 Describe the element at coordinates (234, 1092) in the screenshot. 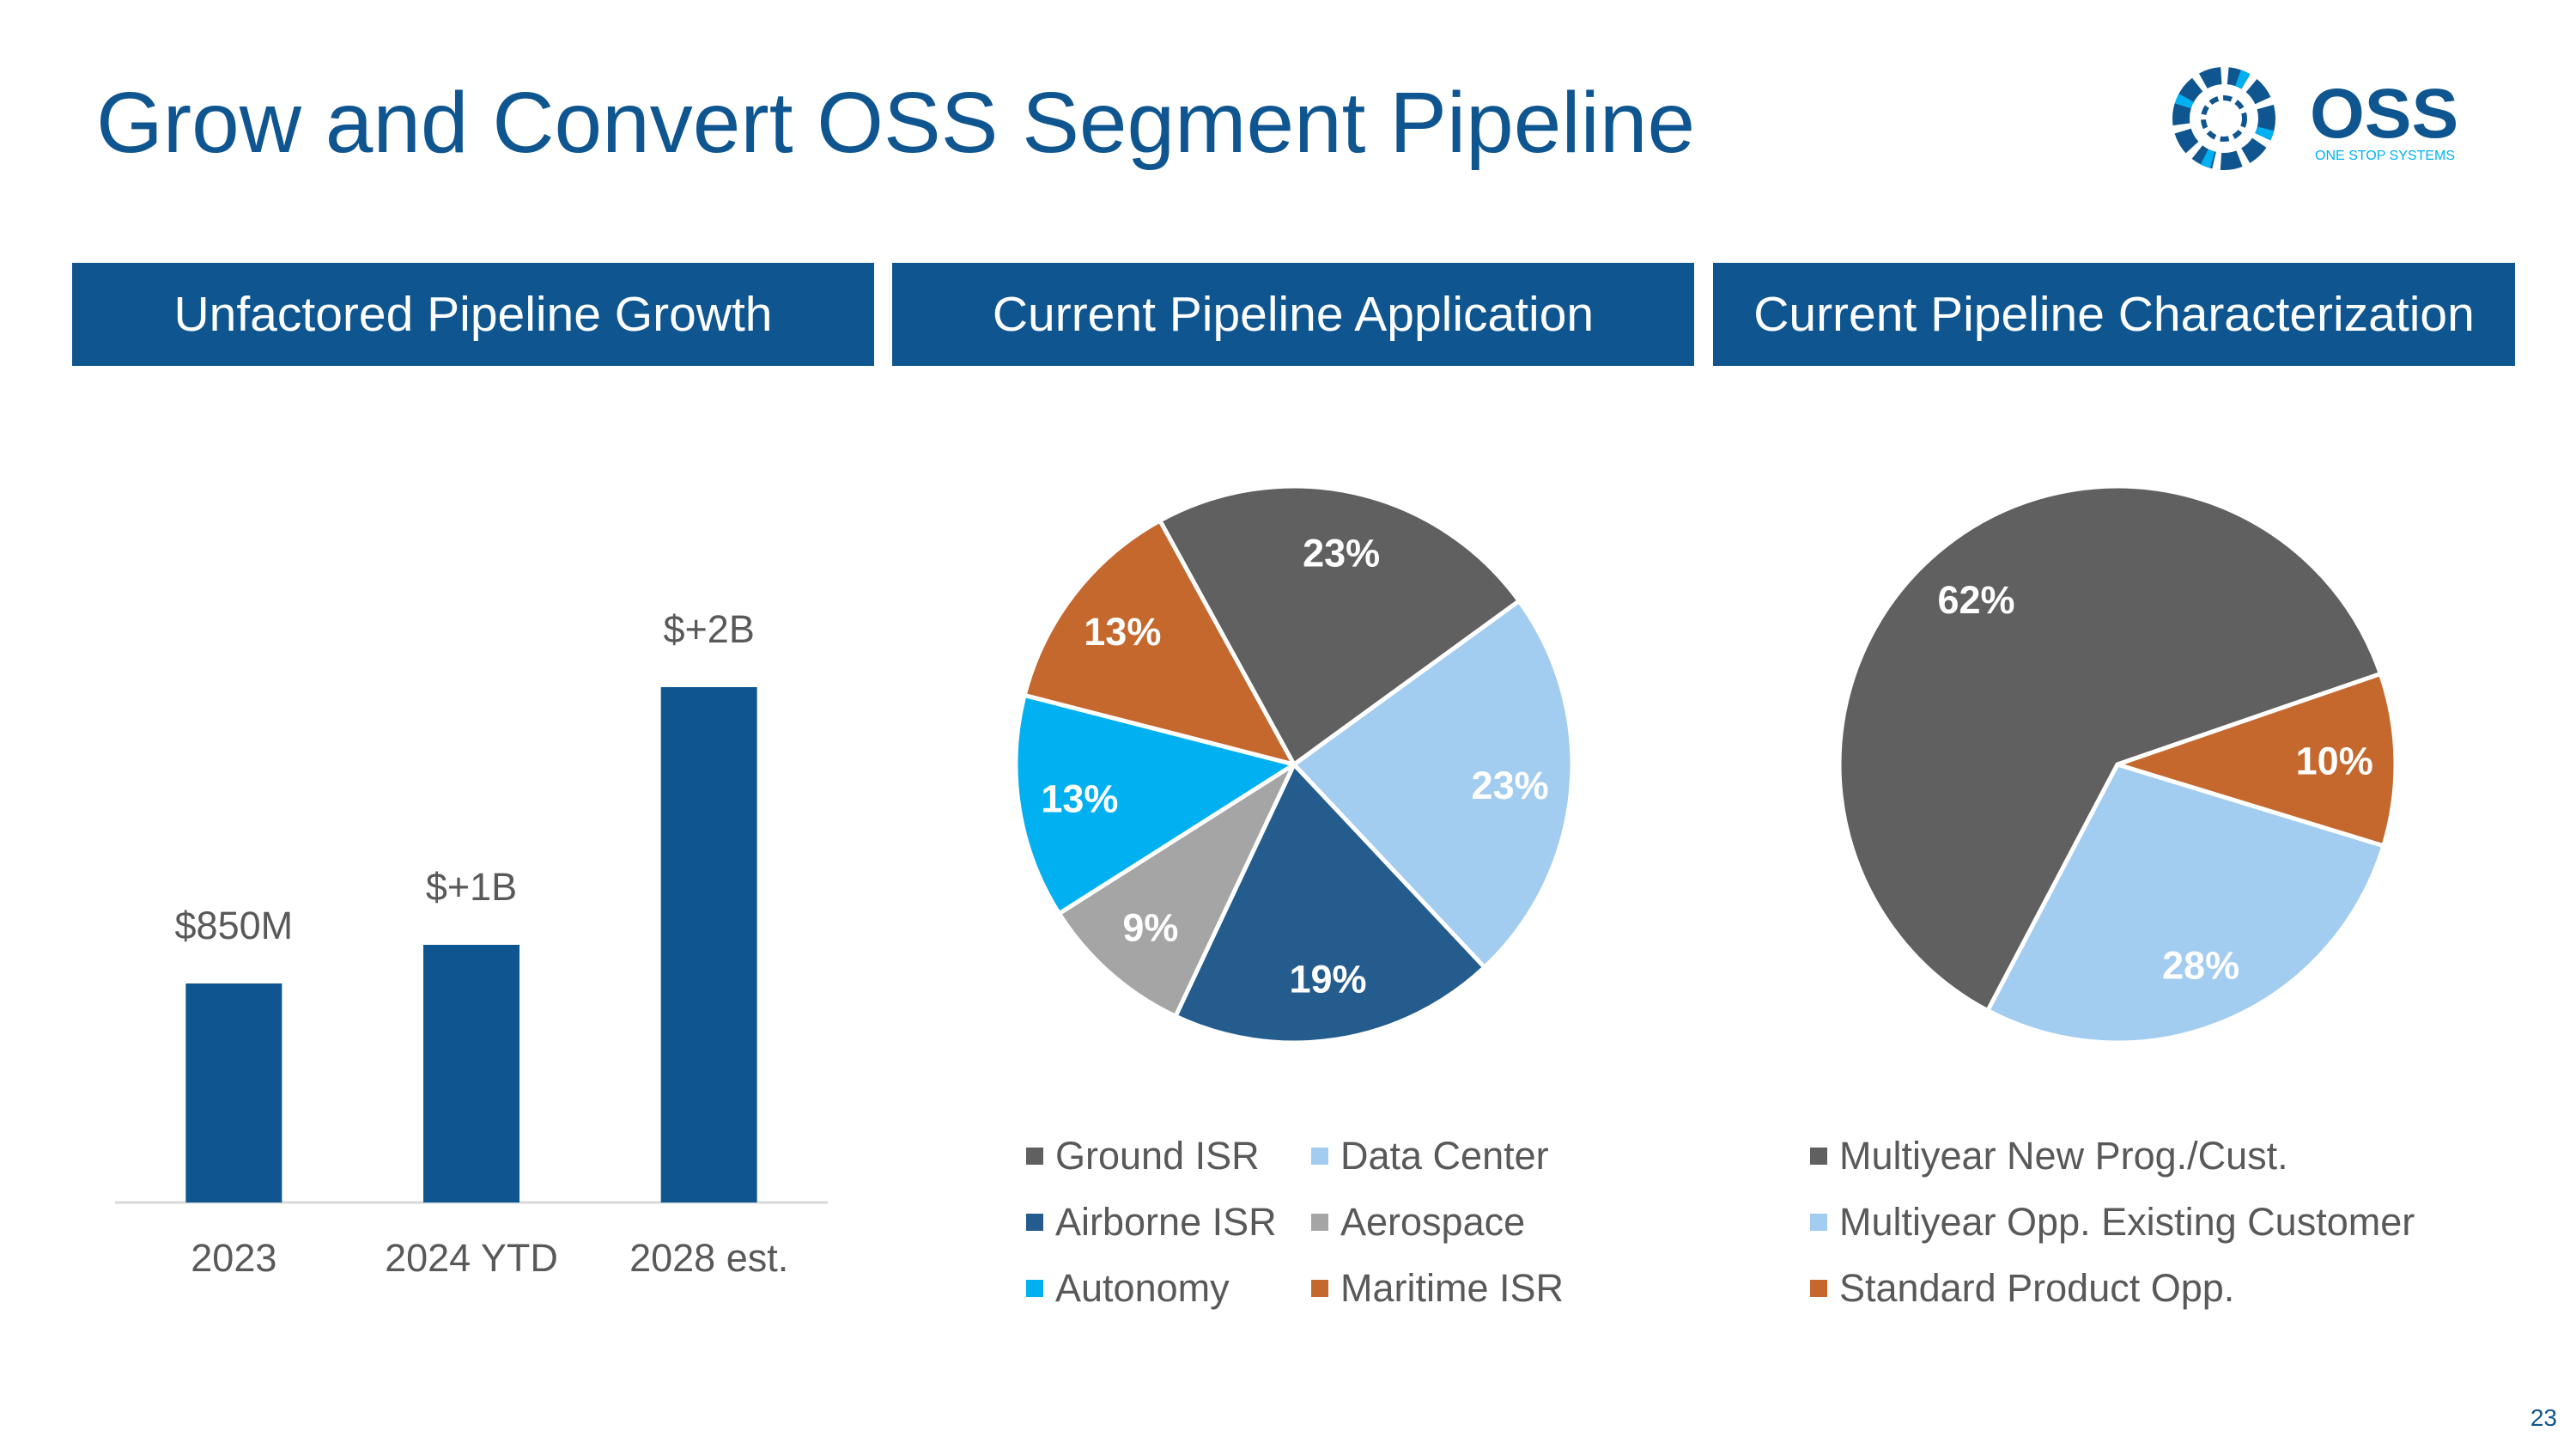

I see `bar-2023` at that location.